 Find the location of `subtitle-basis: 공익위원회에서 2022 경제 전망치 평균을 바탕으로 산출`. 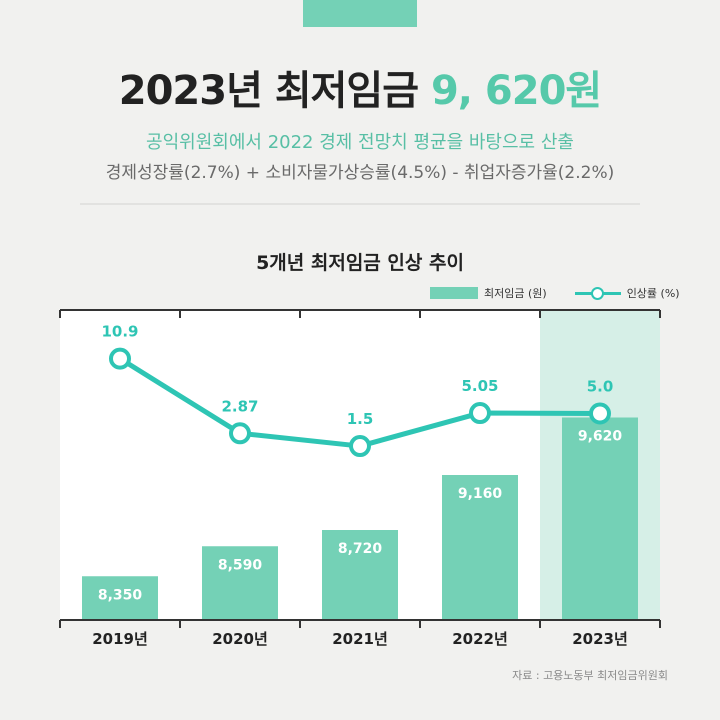

subtitle-basis: 공익위원회에서 2022 경제 전망치 평균을 바탕으로 산출 is located at coordinates (360, 142).